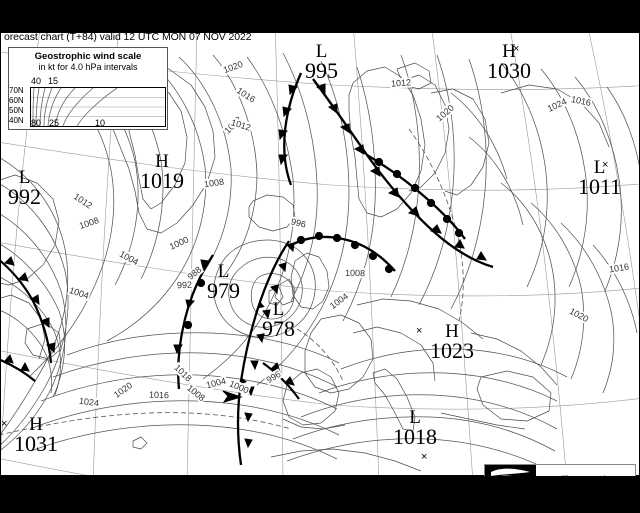  Describe the element at coordinates (321, 70) in the screenshot. I see `pressure-value-label: 995` at that location.